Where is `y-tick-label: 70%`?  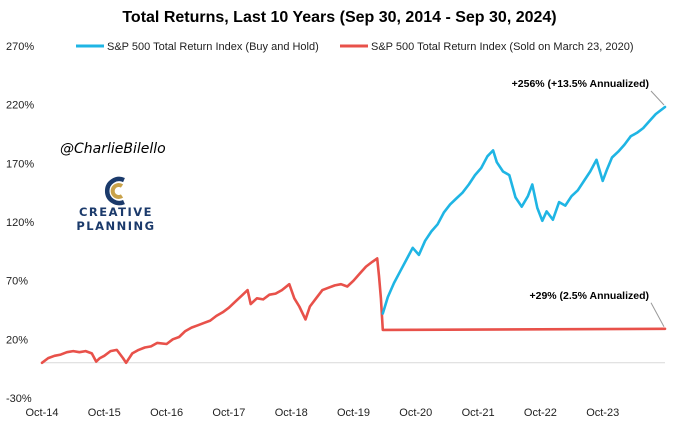 y-tick-label: 70% is located at coordinates (17, 282).